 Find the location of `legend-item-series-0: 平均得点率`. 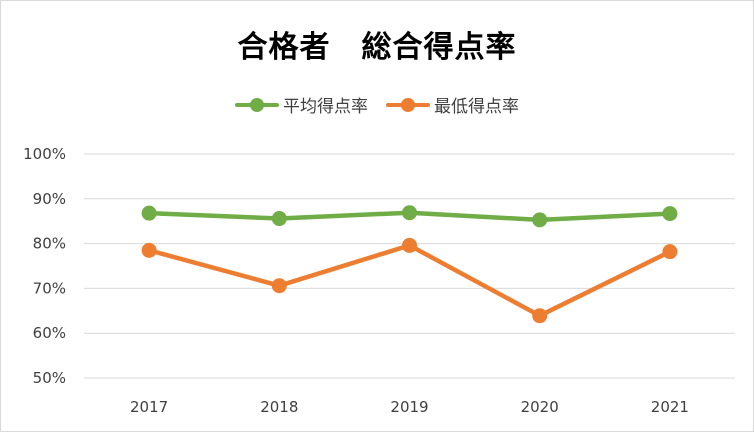

legend-item-series-0: 平均得点率 is located at coordinates (301, 104).